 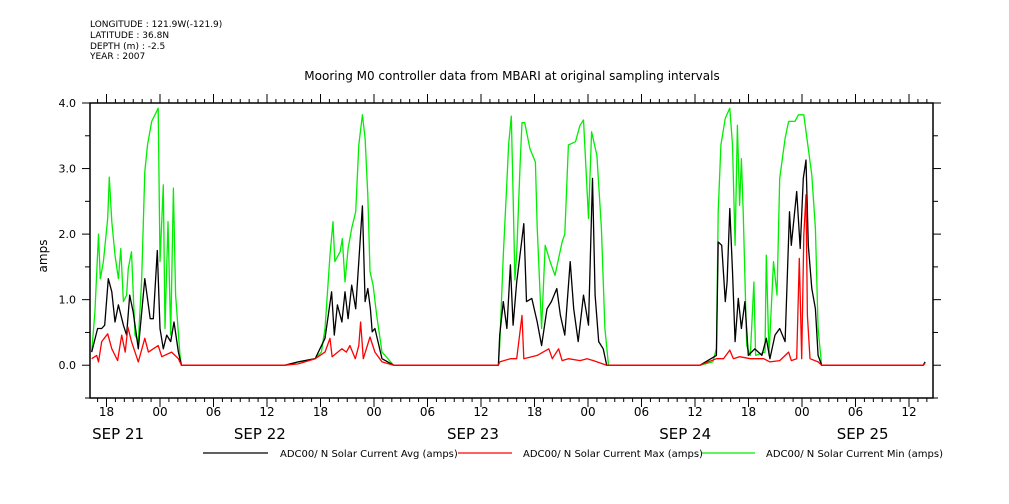 I want to click on date-label: SEP 25, so click(x=863, y=434).